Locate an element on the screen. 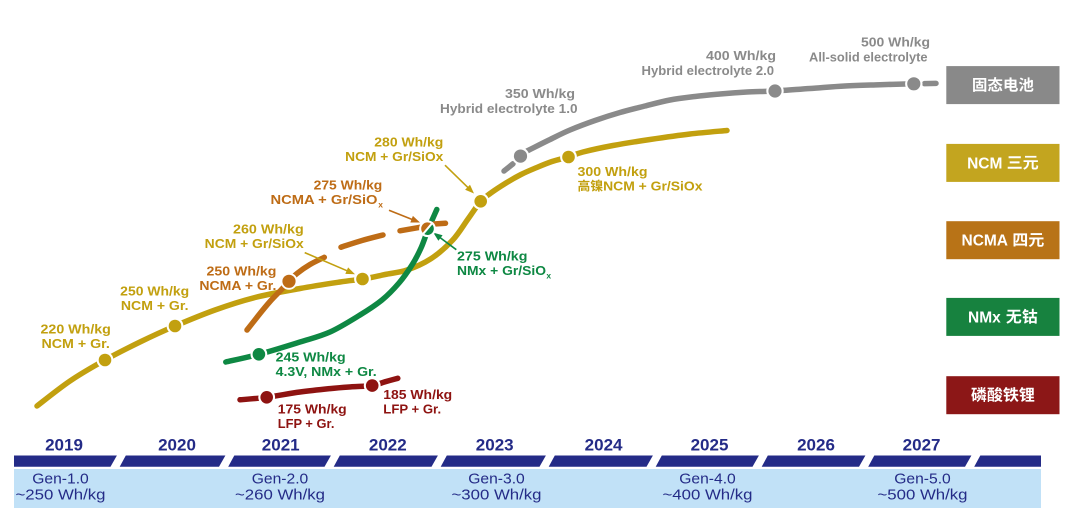 The image size is (1080, 522). svg-text: All-solid electrolyte is located at coordinates (868, 56).